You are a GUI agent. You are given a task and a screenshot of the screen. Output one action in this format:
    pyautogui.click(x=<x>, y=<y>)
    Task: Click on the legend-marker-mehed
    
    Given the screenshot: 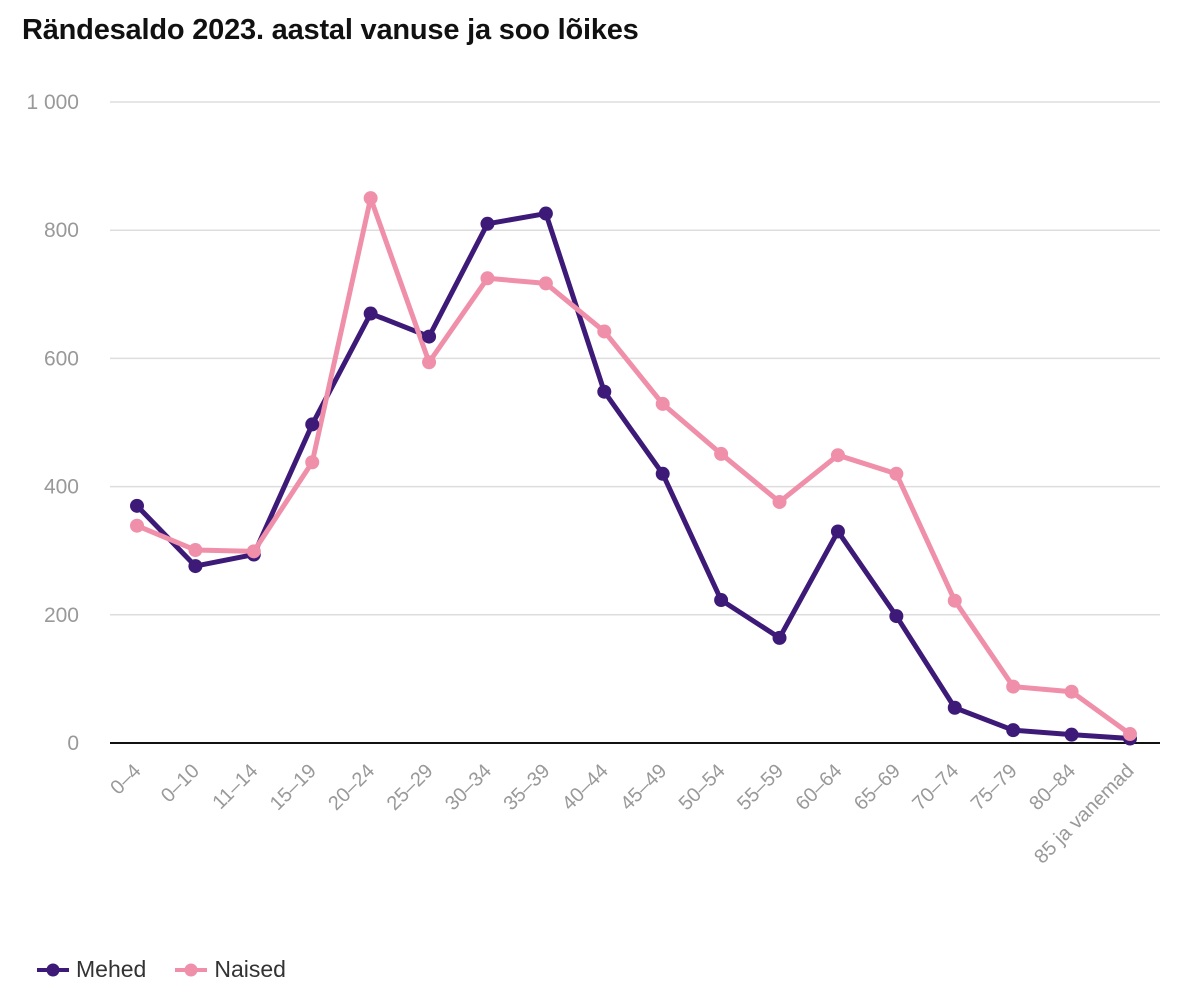 What is the action you would take?
    pyautogui.click(x=53, y=969)
    